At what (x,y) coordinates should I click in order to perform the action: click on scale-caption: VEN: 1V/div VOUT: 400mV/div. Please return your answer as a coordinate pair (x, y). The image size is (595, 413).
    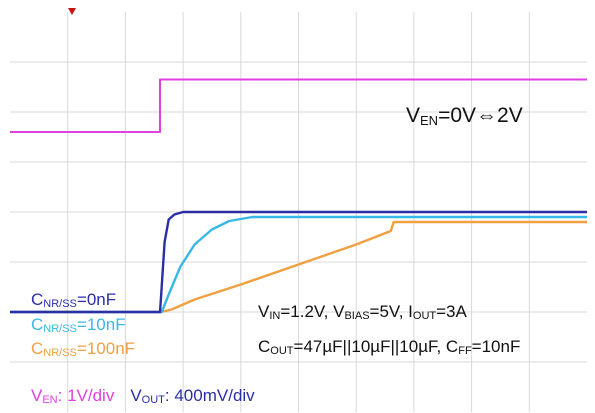
    Looking at the image, I should click on (143, 398).